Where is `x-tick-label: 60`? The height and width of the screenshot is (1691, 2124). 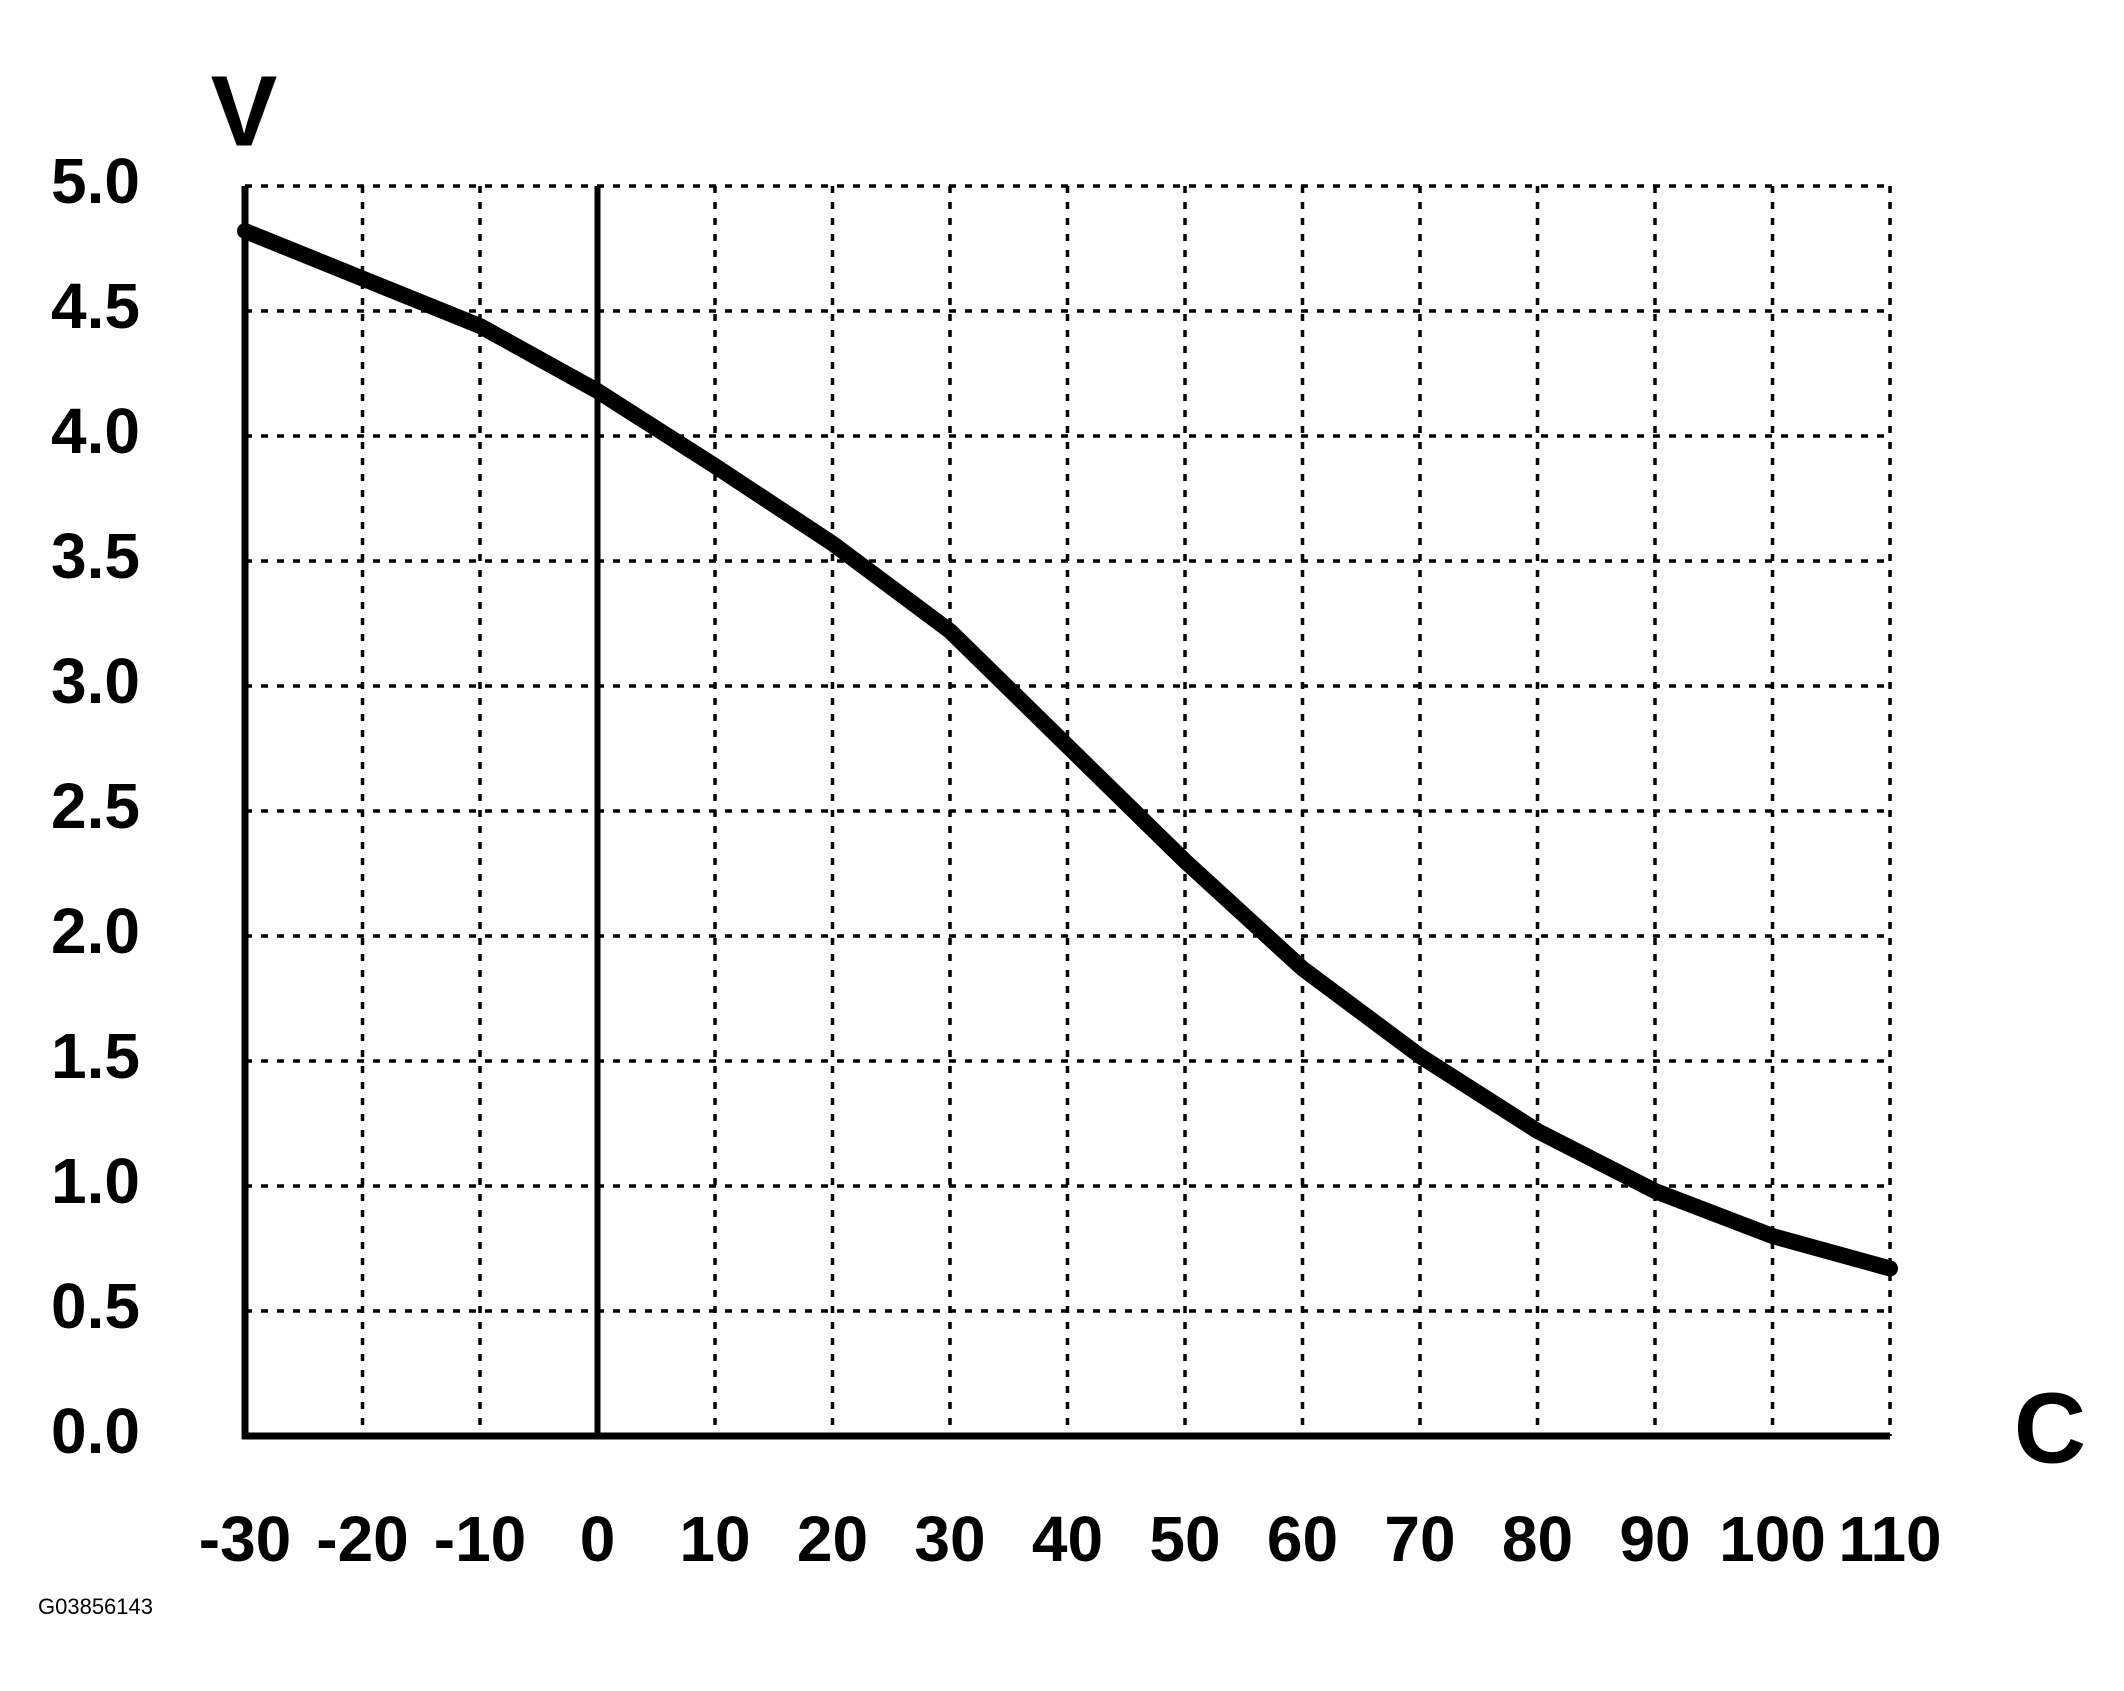
x-tick-label: 60 is located at coordinates (1302, 1539).